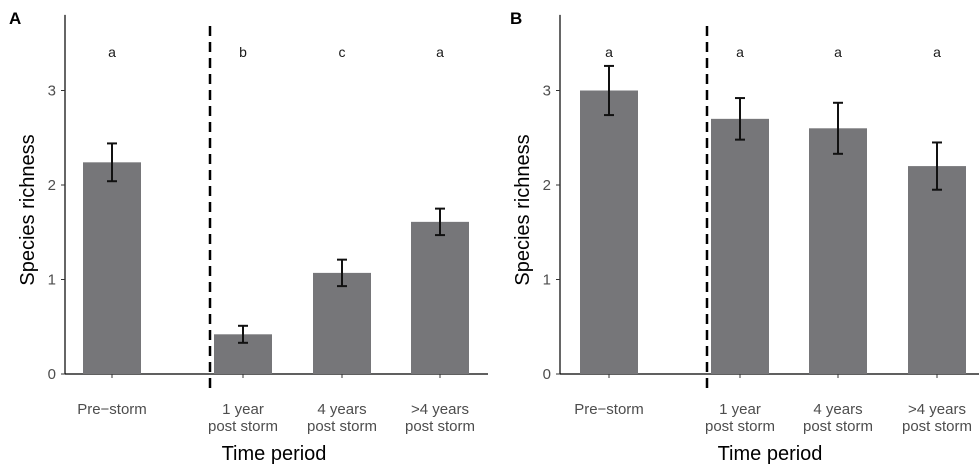  What do you see at coordinates (274, 454) in the screenshot?
I see `panel-a-x-axis-title: Time period` at bounding box center [274, 454].